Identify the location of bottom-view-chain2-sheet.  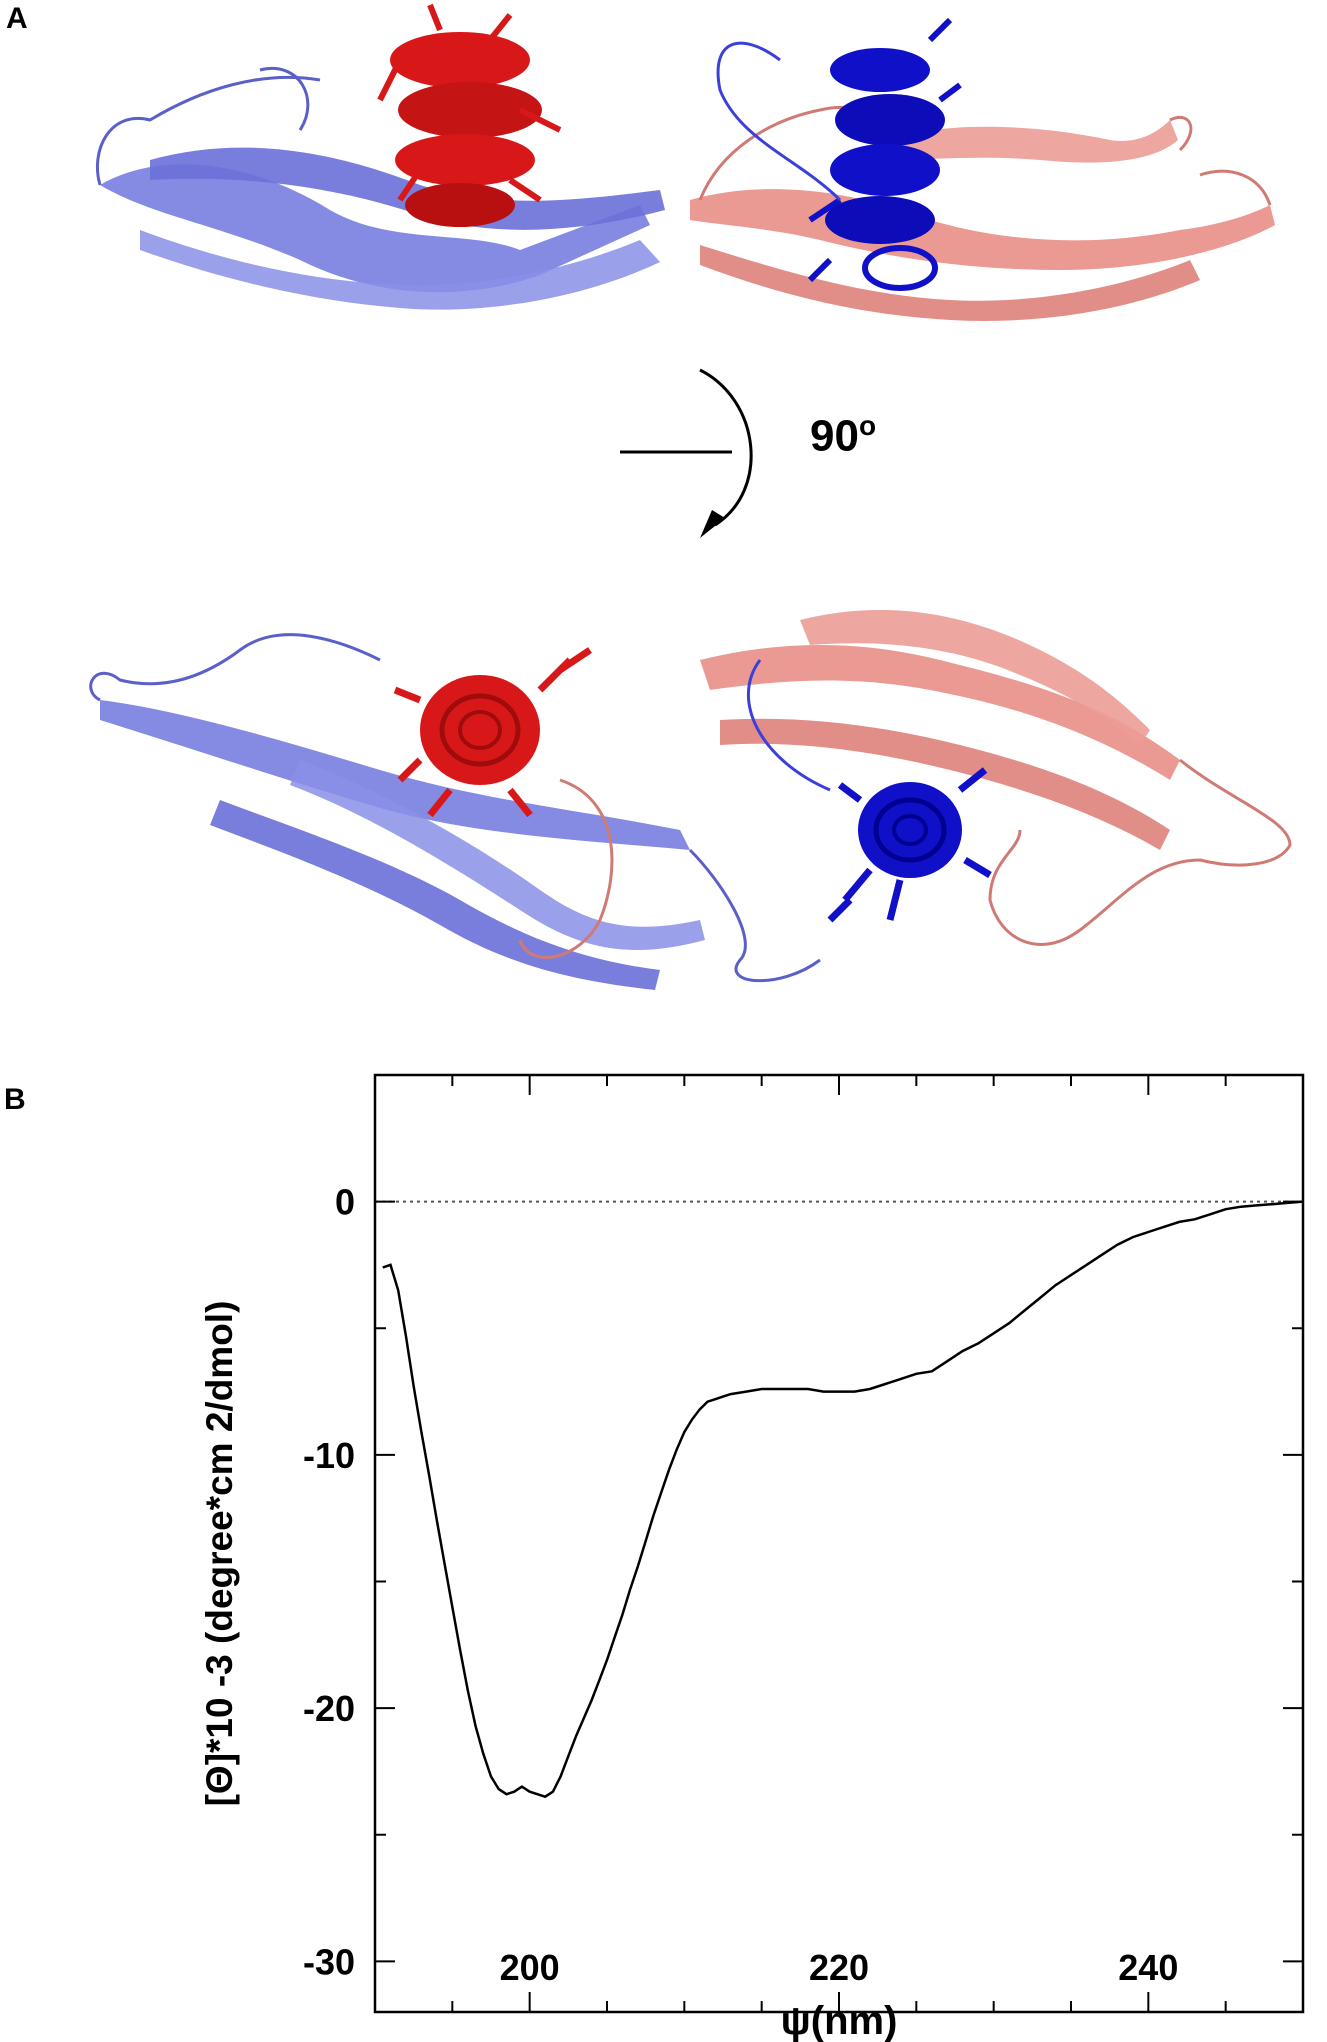
(905, 784).